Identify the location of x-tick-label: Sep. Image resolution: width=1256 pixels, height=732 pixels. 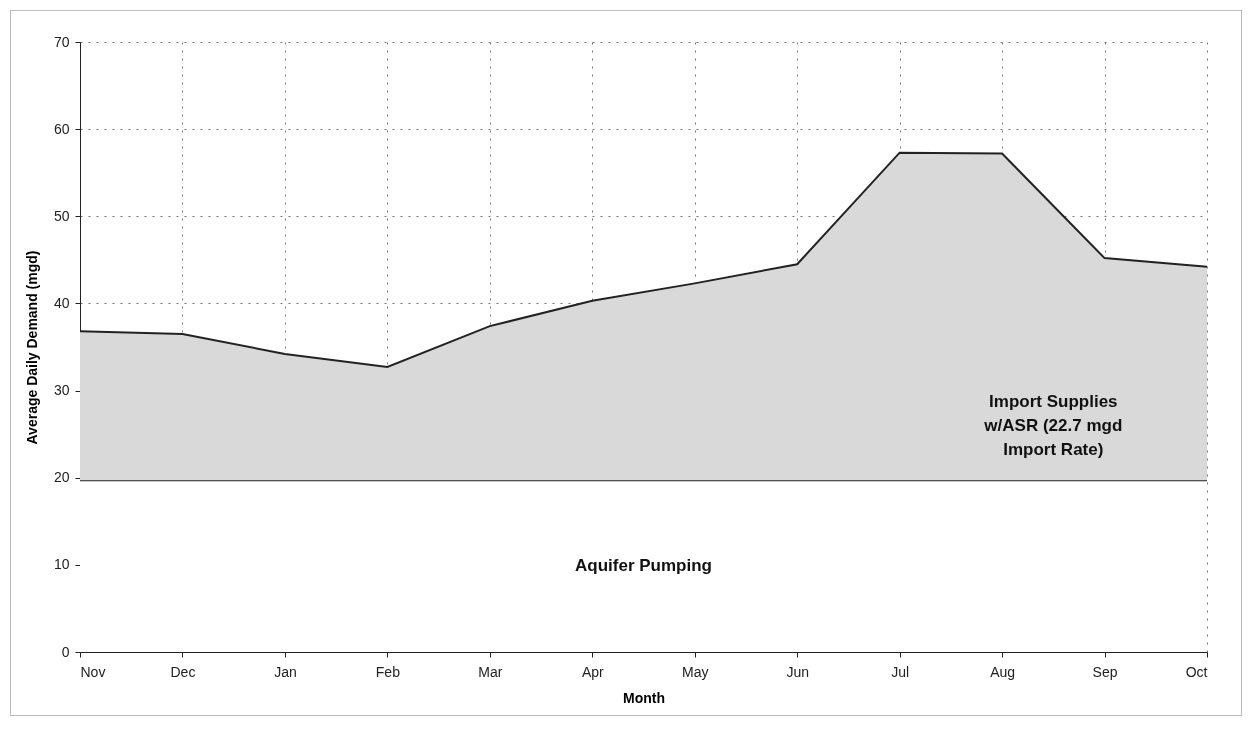
(1105, 671).